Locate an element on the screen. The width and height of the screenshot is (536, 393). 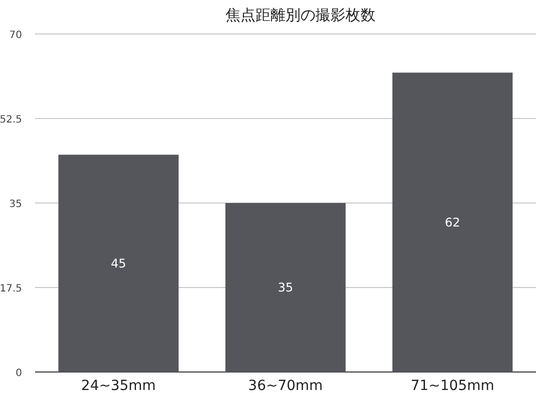
ytick: 0 is located at coordinates (19, 373).